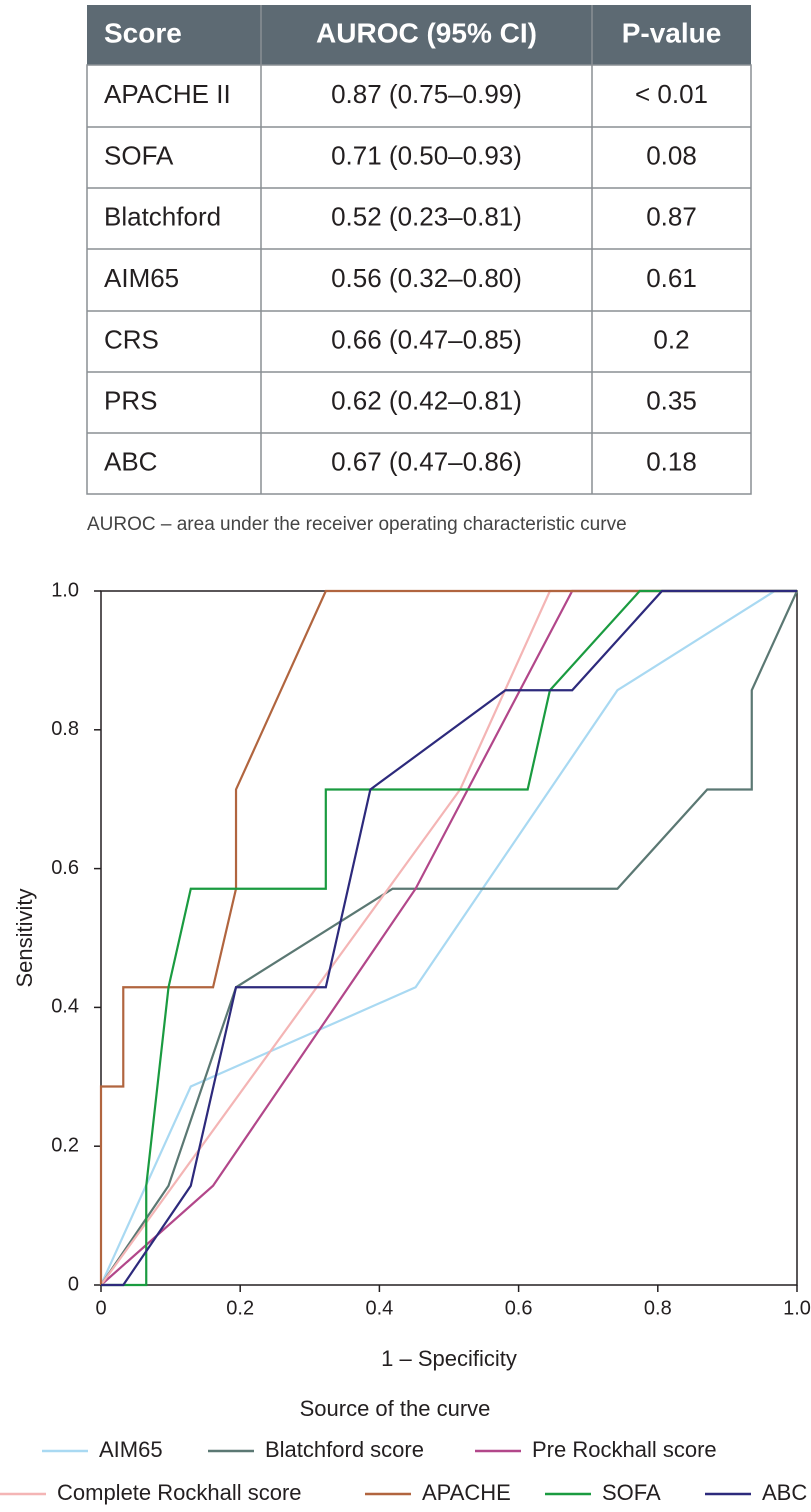  What do you see at coordinates (672, 32) in the screenshot?
I see `table-header-cell: P-value` at bounding box center [672, 32].